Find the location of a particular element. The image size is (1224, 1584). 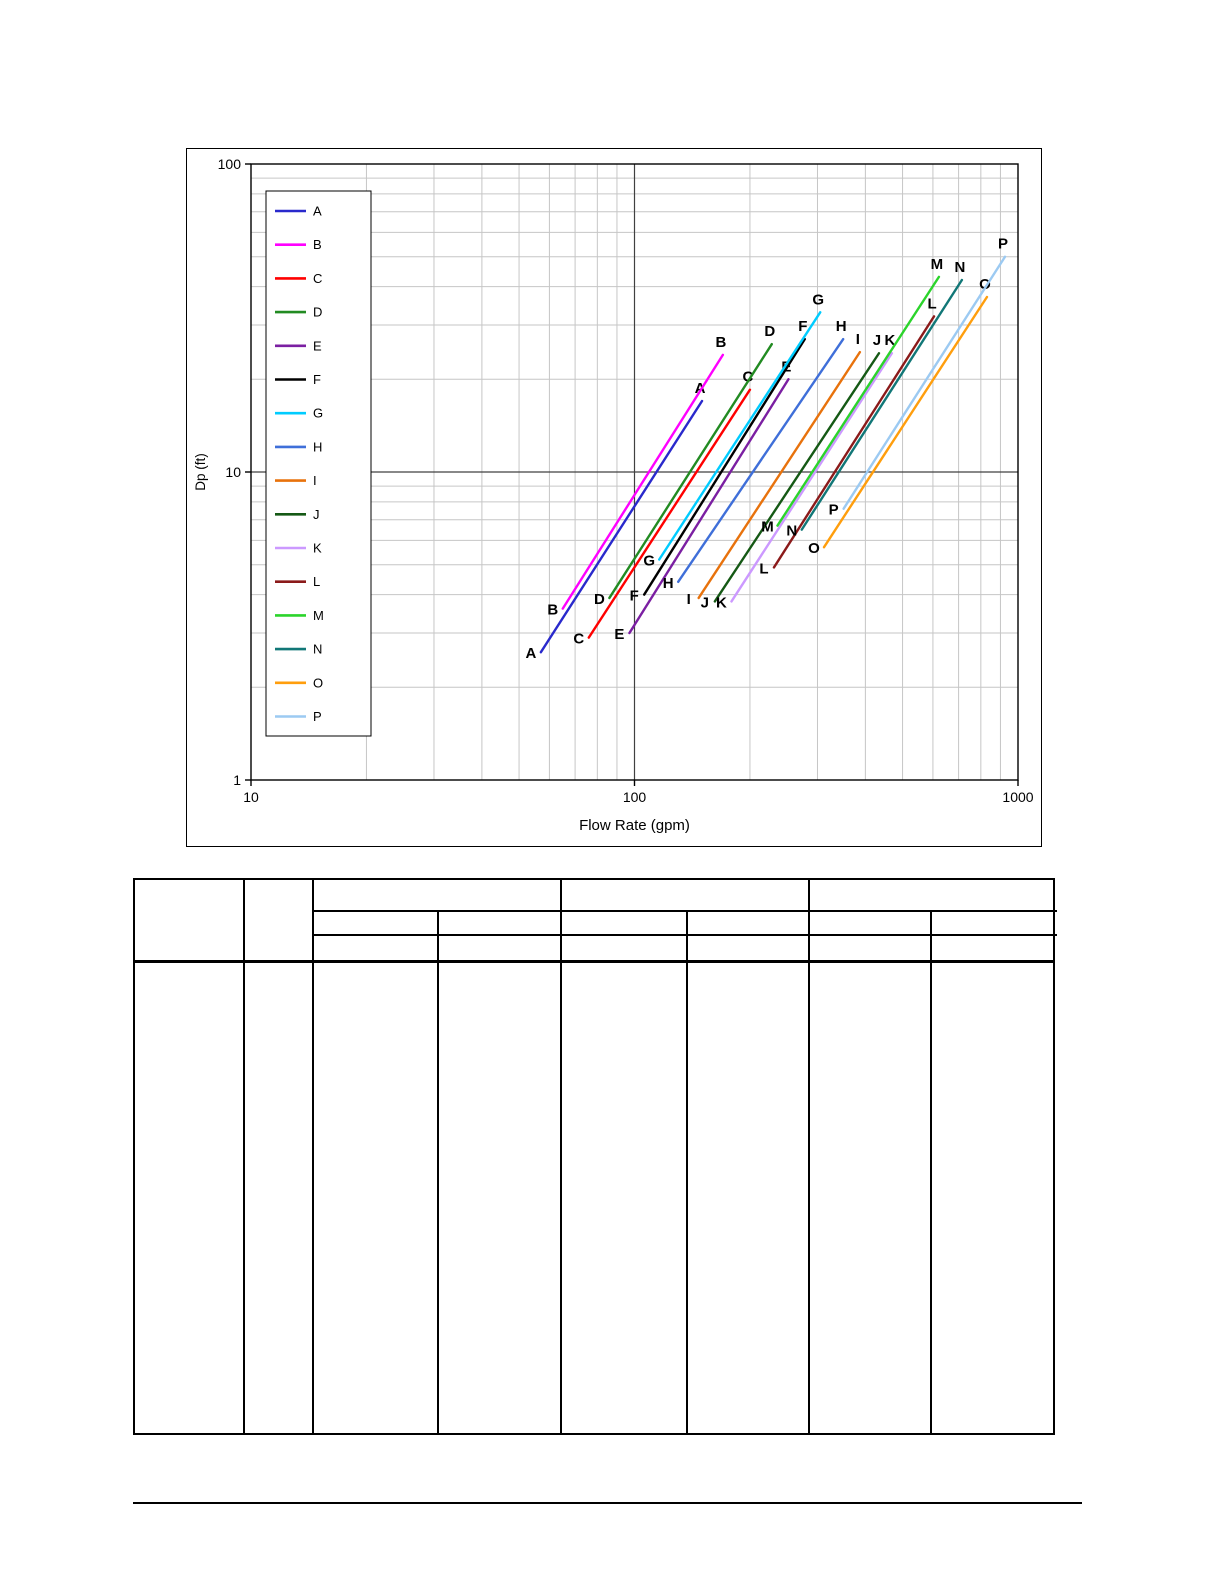

series-line-I is located at coordinates (779, 475).